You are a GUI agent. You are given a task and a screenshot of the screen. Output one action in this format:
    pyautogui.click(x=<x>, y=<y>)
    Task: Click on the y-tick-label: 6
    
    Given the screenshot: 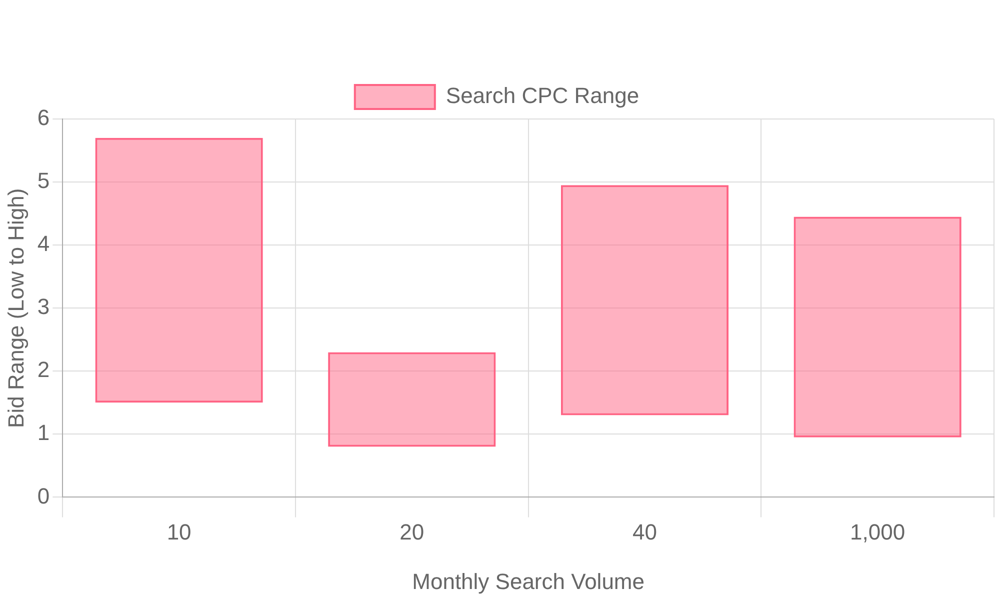 What is the action you would take?
    pyautogui.click(x=43, y=117)
    